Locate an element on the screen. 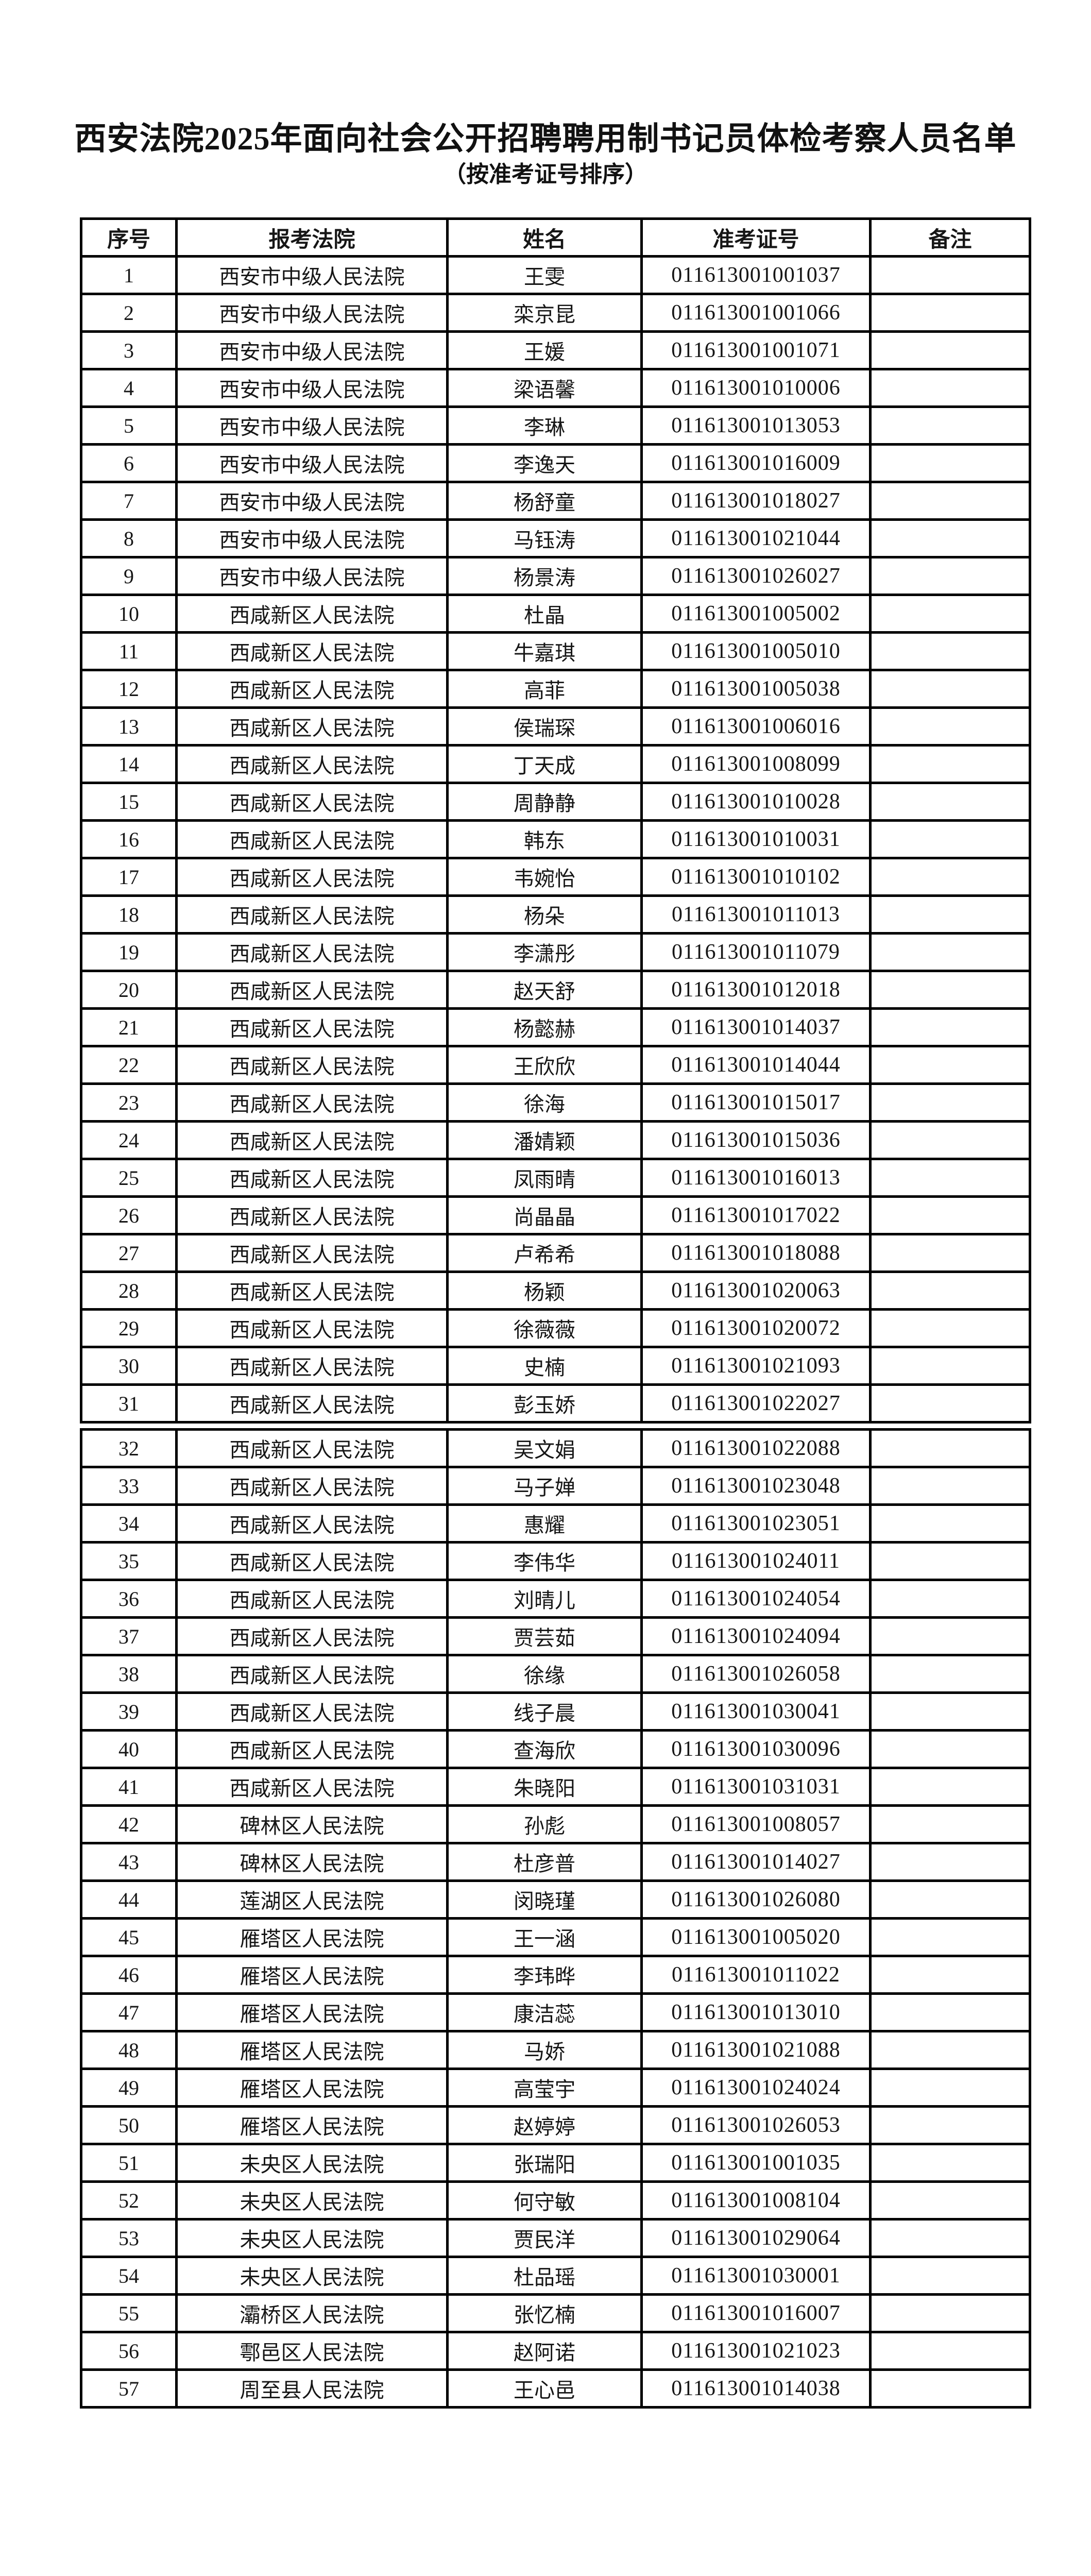 The image size is (1091, 2576). cell-seq: 2 is located at coordinates (129, 313).